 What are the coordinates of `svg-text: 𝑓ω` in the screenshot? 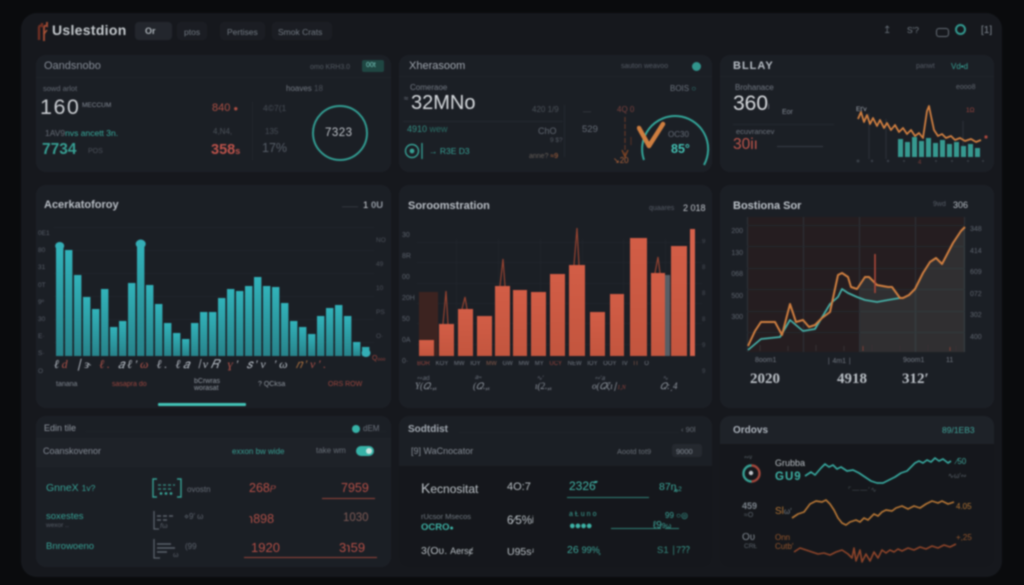 It's located at (164, 526).